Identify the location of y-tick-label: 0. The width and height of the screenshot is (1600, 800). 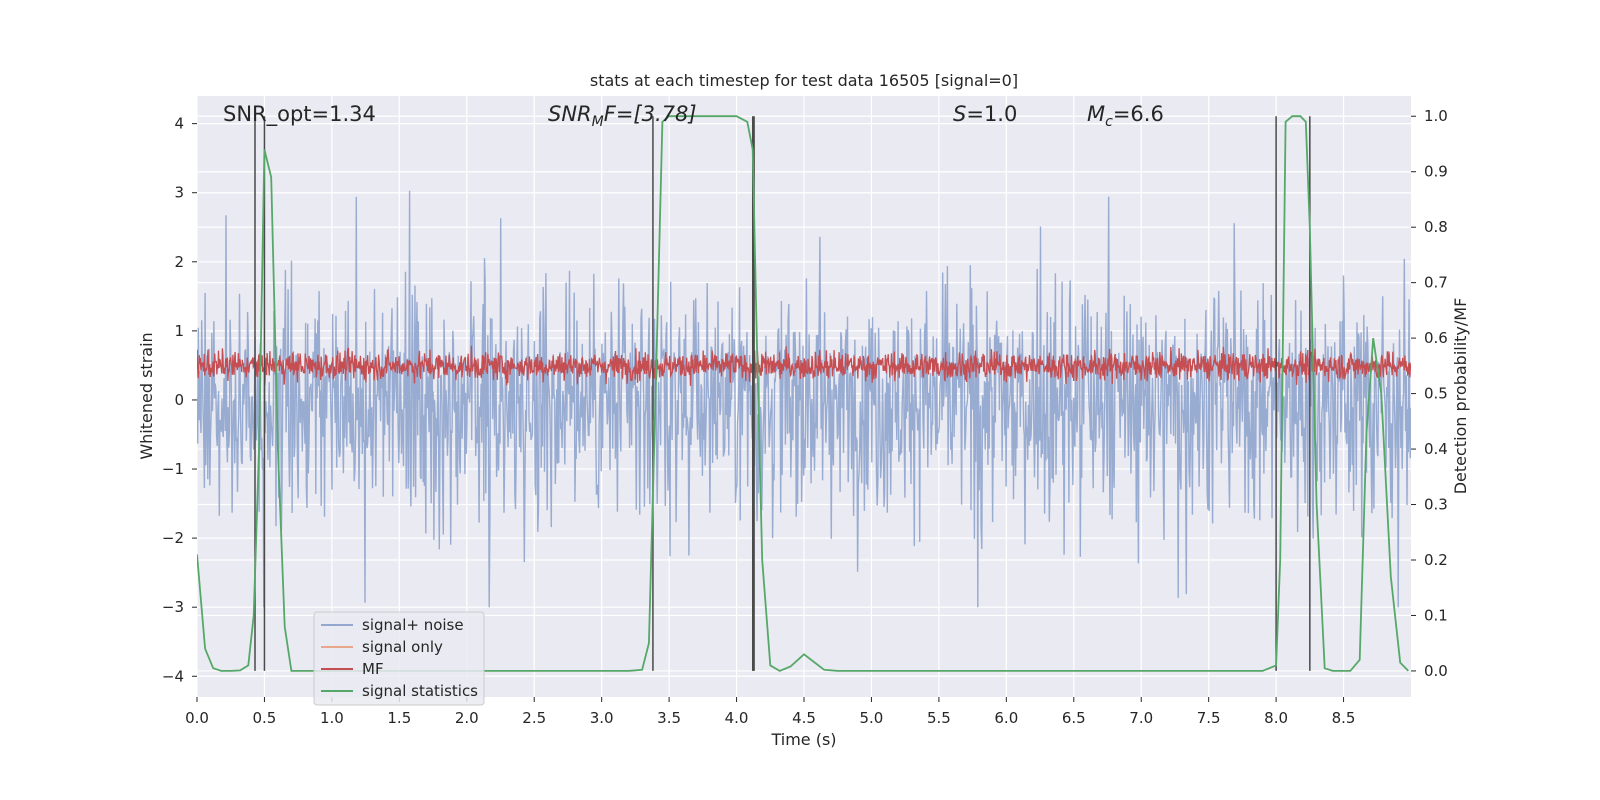
(179, 400).